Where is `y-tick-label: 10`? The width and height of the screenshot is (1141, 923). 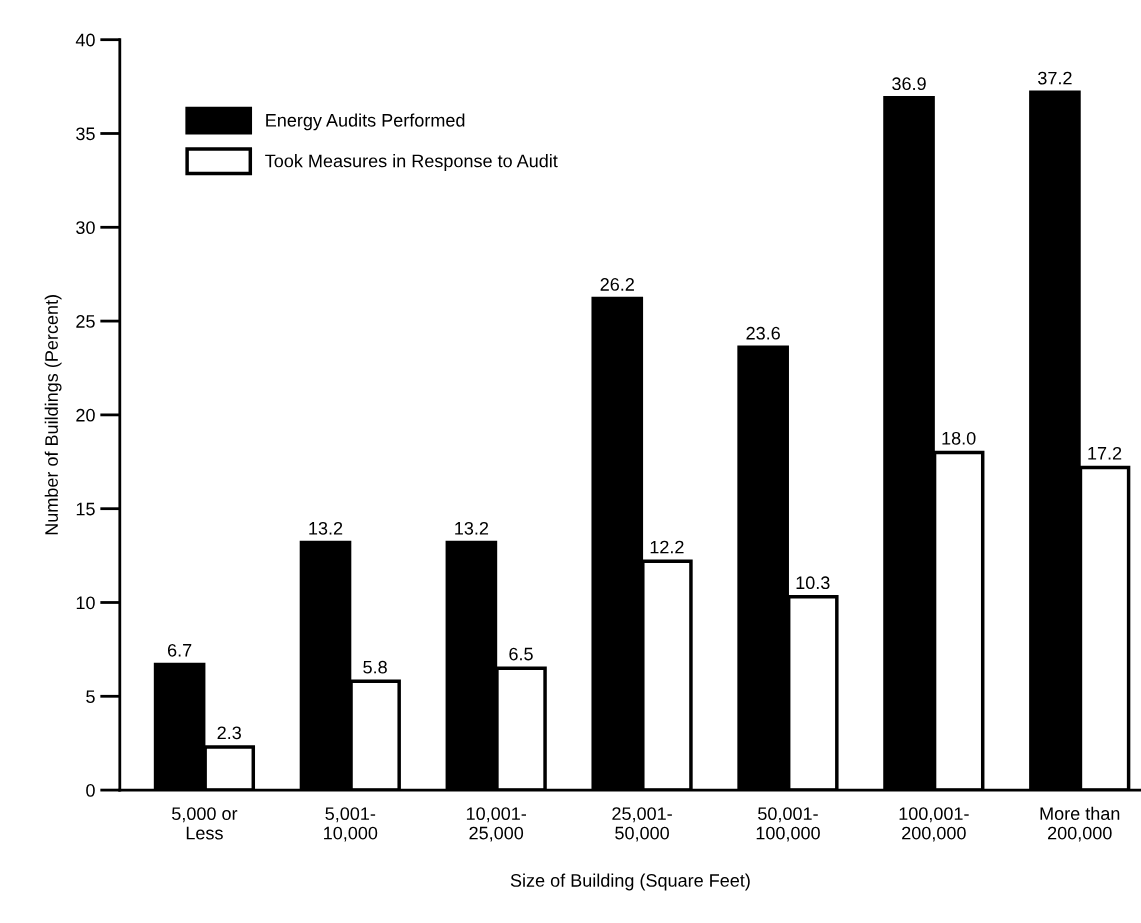 y-tick-label: 10 is located at coordinates (85, 603).